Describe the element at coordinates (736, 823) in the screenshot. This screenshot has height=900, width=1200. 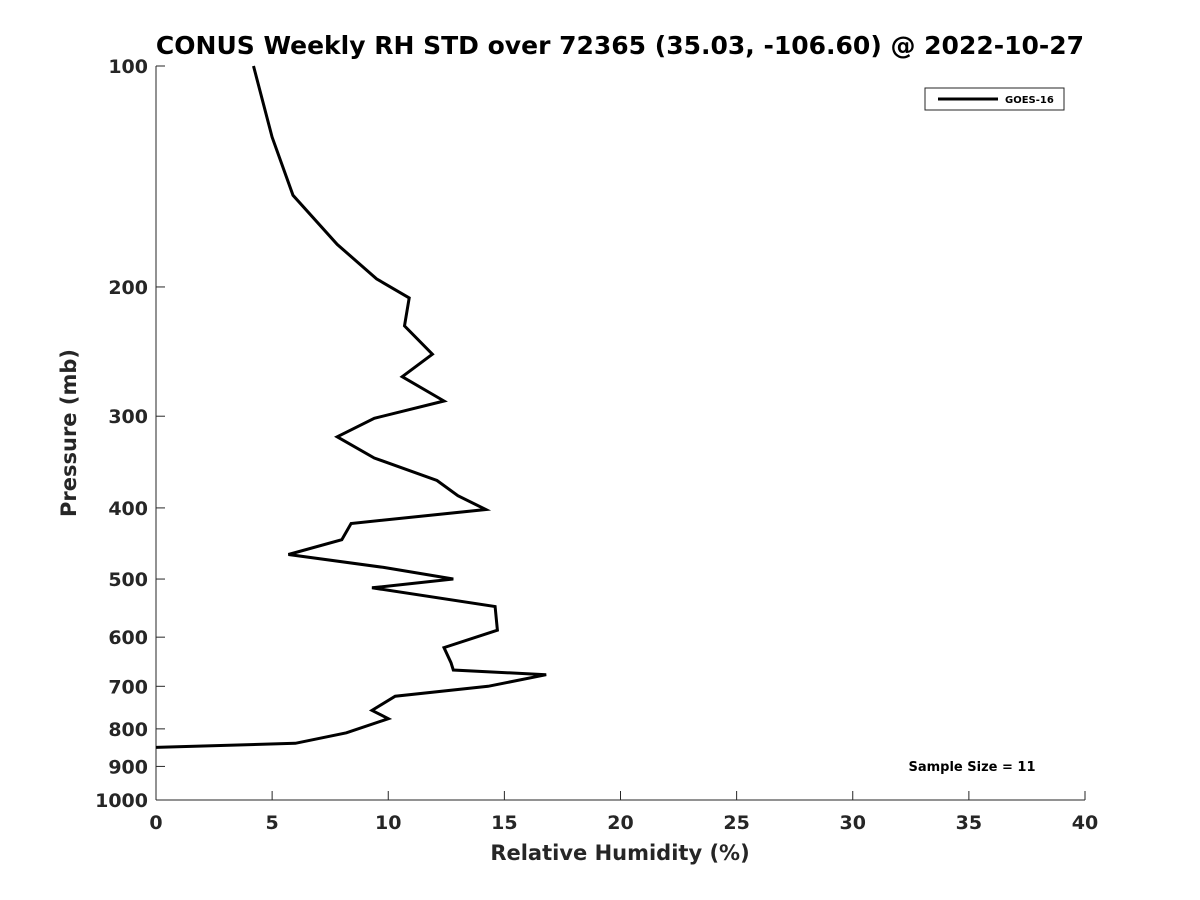
I see `x-tick-label: 25` at that location.